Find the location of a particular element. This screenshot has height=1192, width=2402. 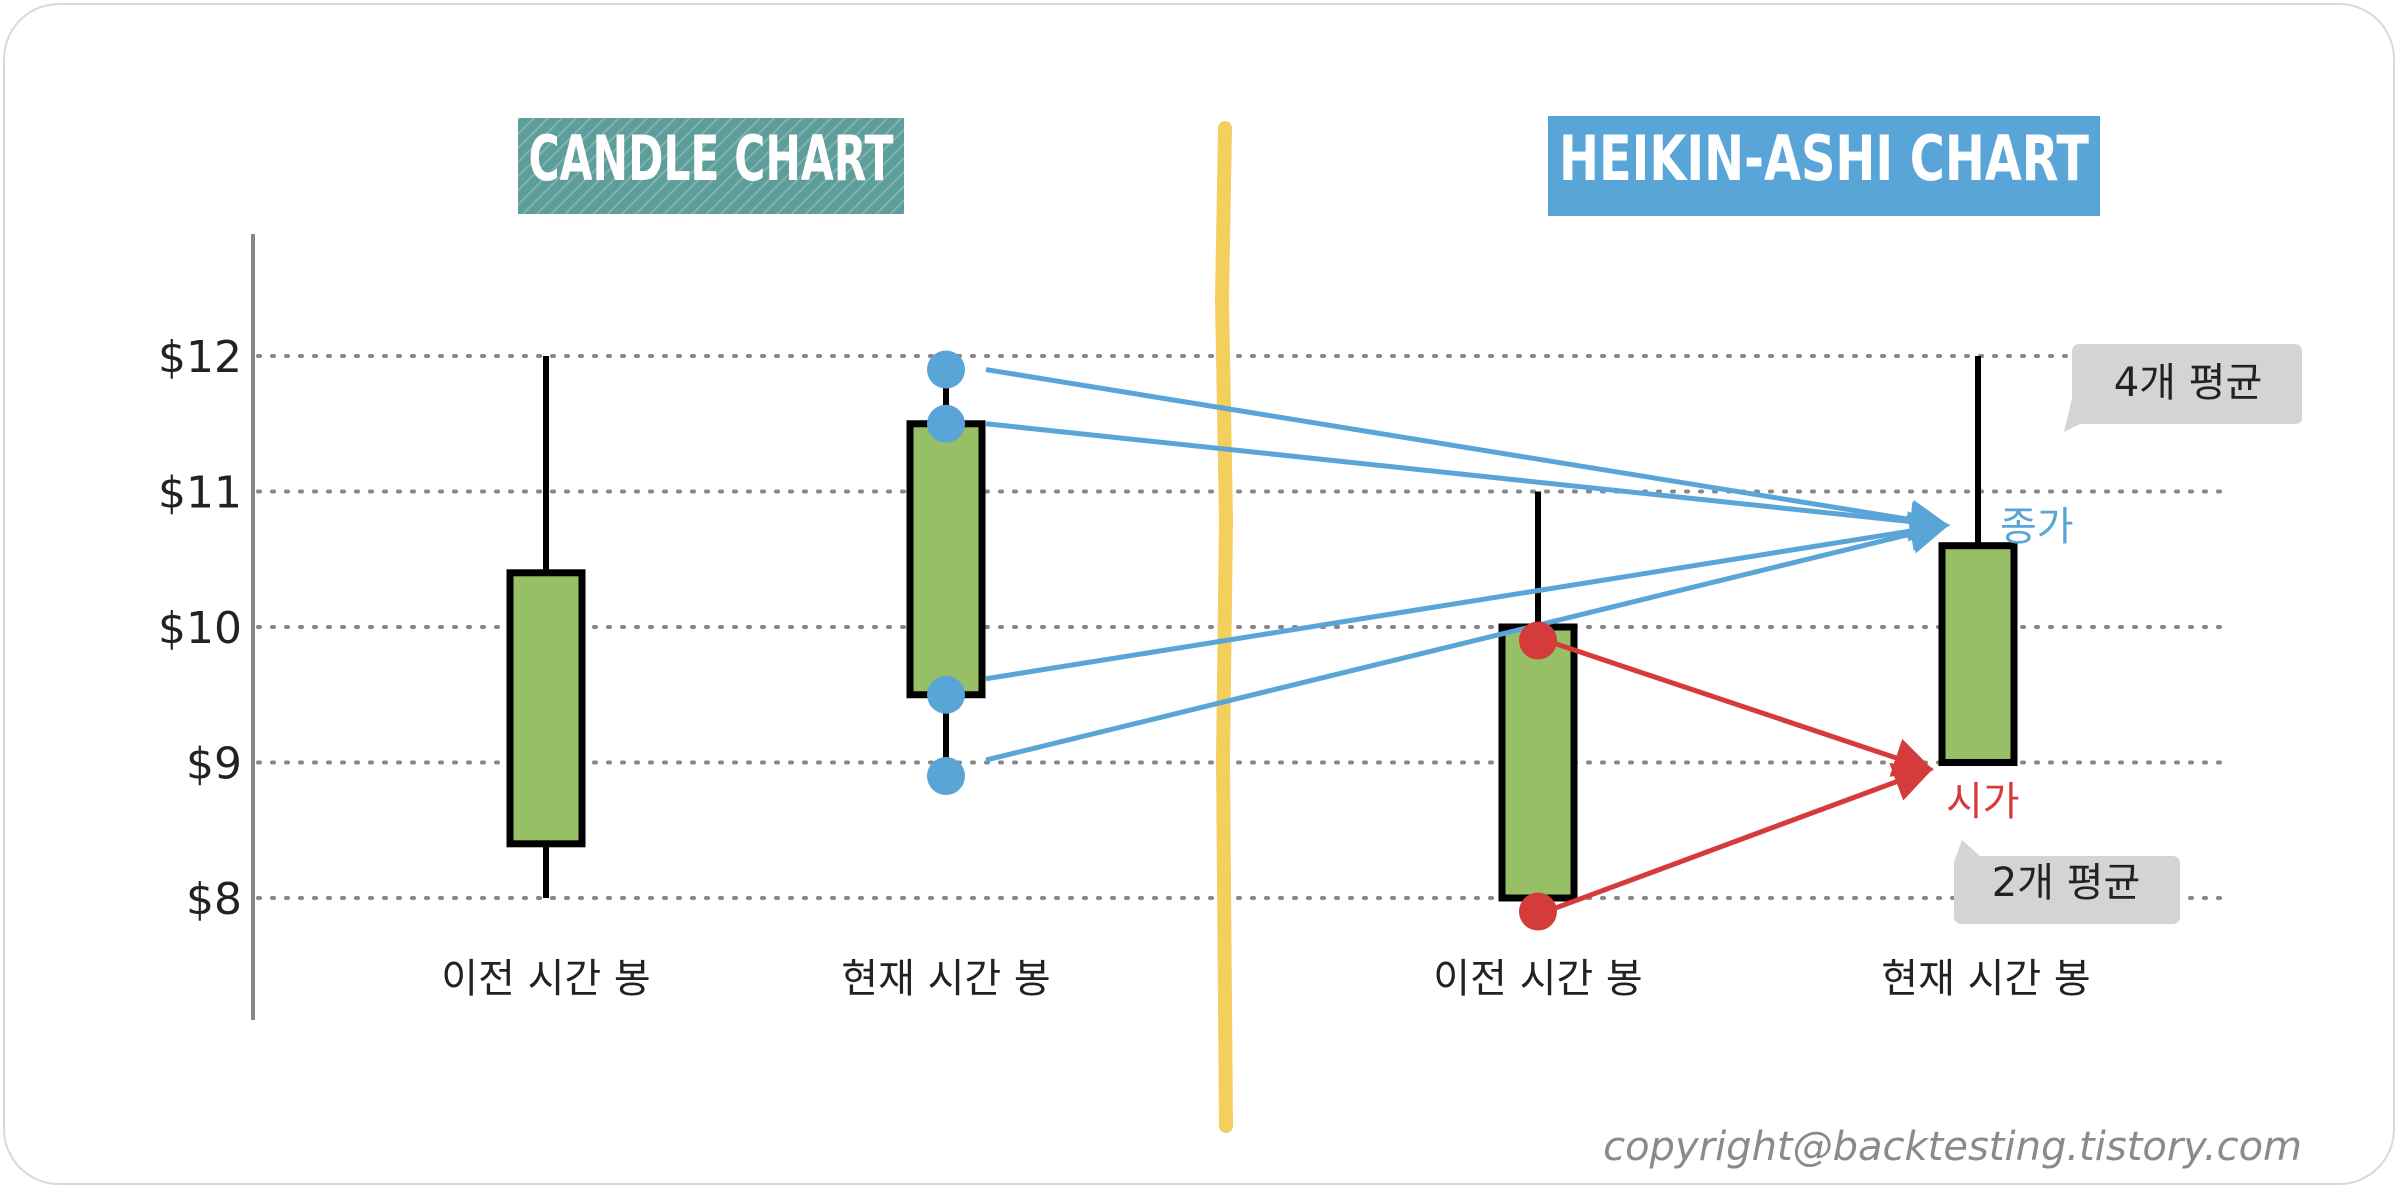

heikin-title-background is located at coordinates (1824, 166).